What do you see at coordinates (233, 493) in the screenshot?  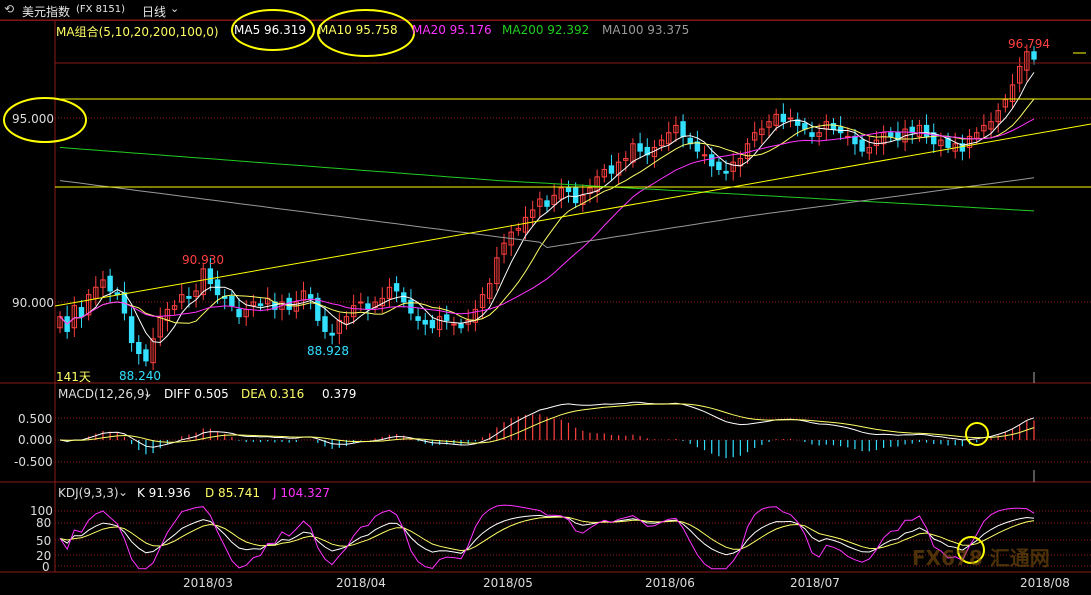 I see `kdj-d-value: D 85.741` at bounding box center [233, 493].